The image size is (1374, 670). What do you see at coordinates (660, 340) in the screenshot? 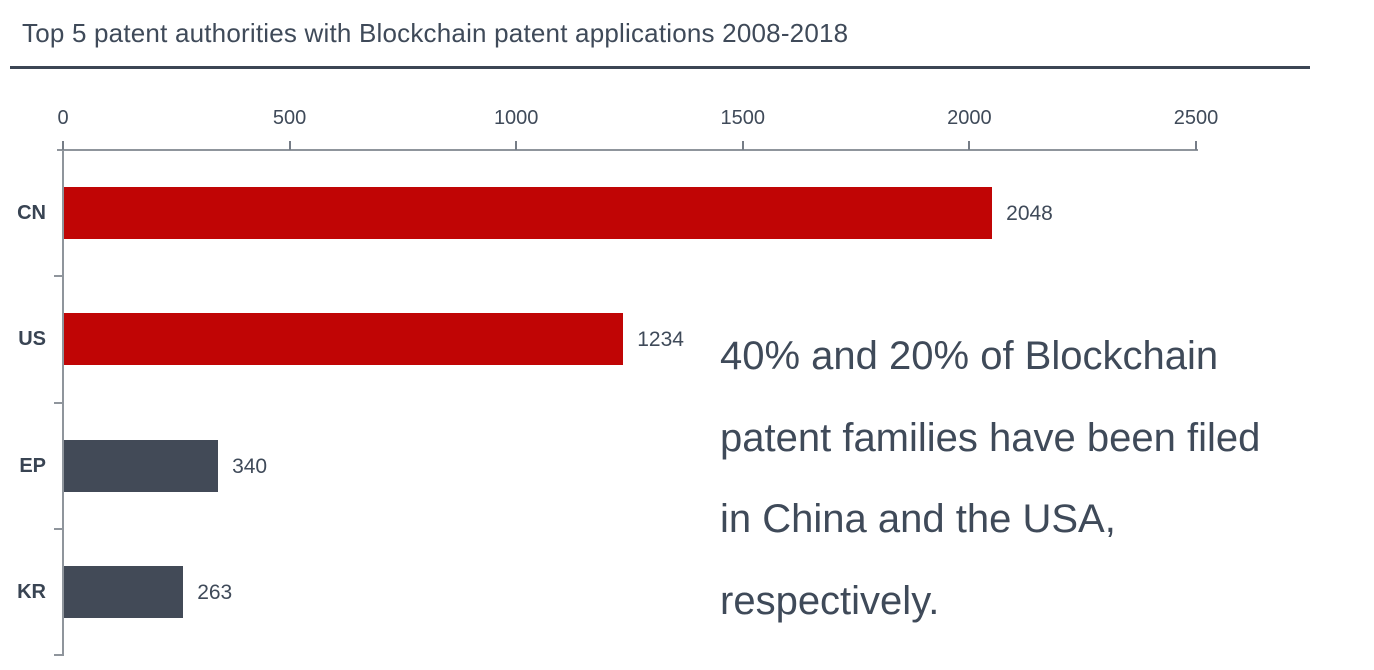
I see `bar-value-label: 1234` at bounding box center [660, 340].